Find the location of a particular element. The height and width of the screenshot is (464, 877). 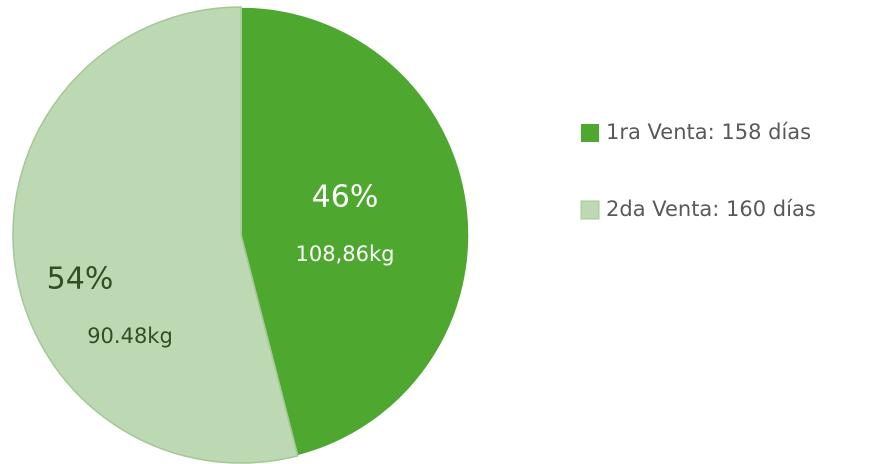

legend-label: 2da Venta: 160 días is located at coordinates (711, 209).